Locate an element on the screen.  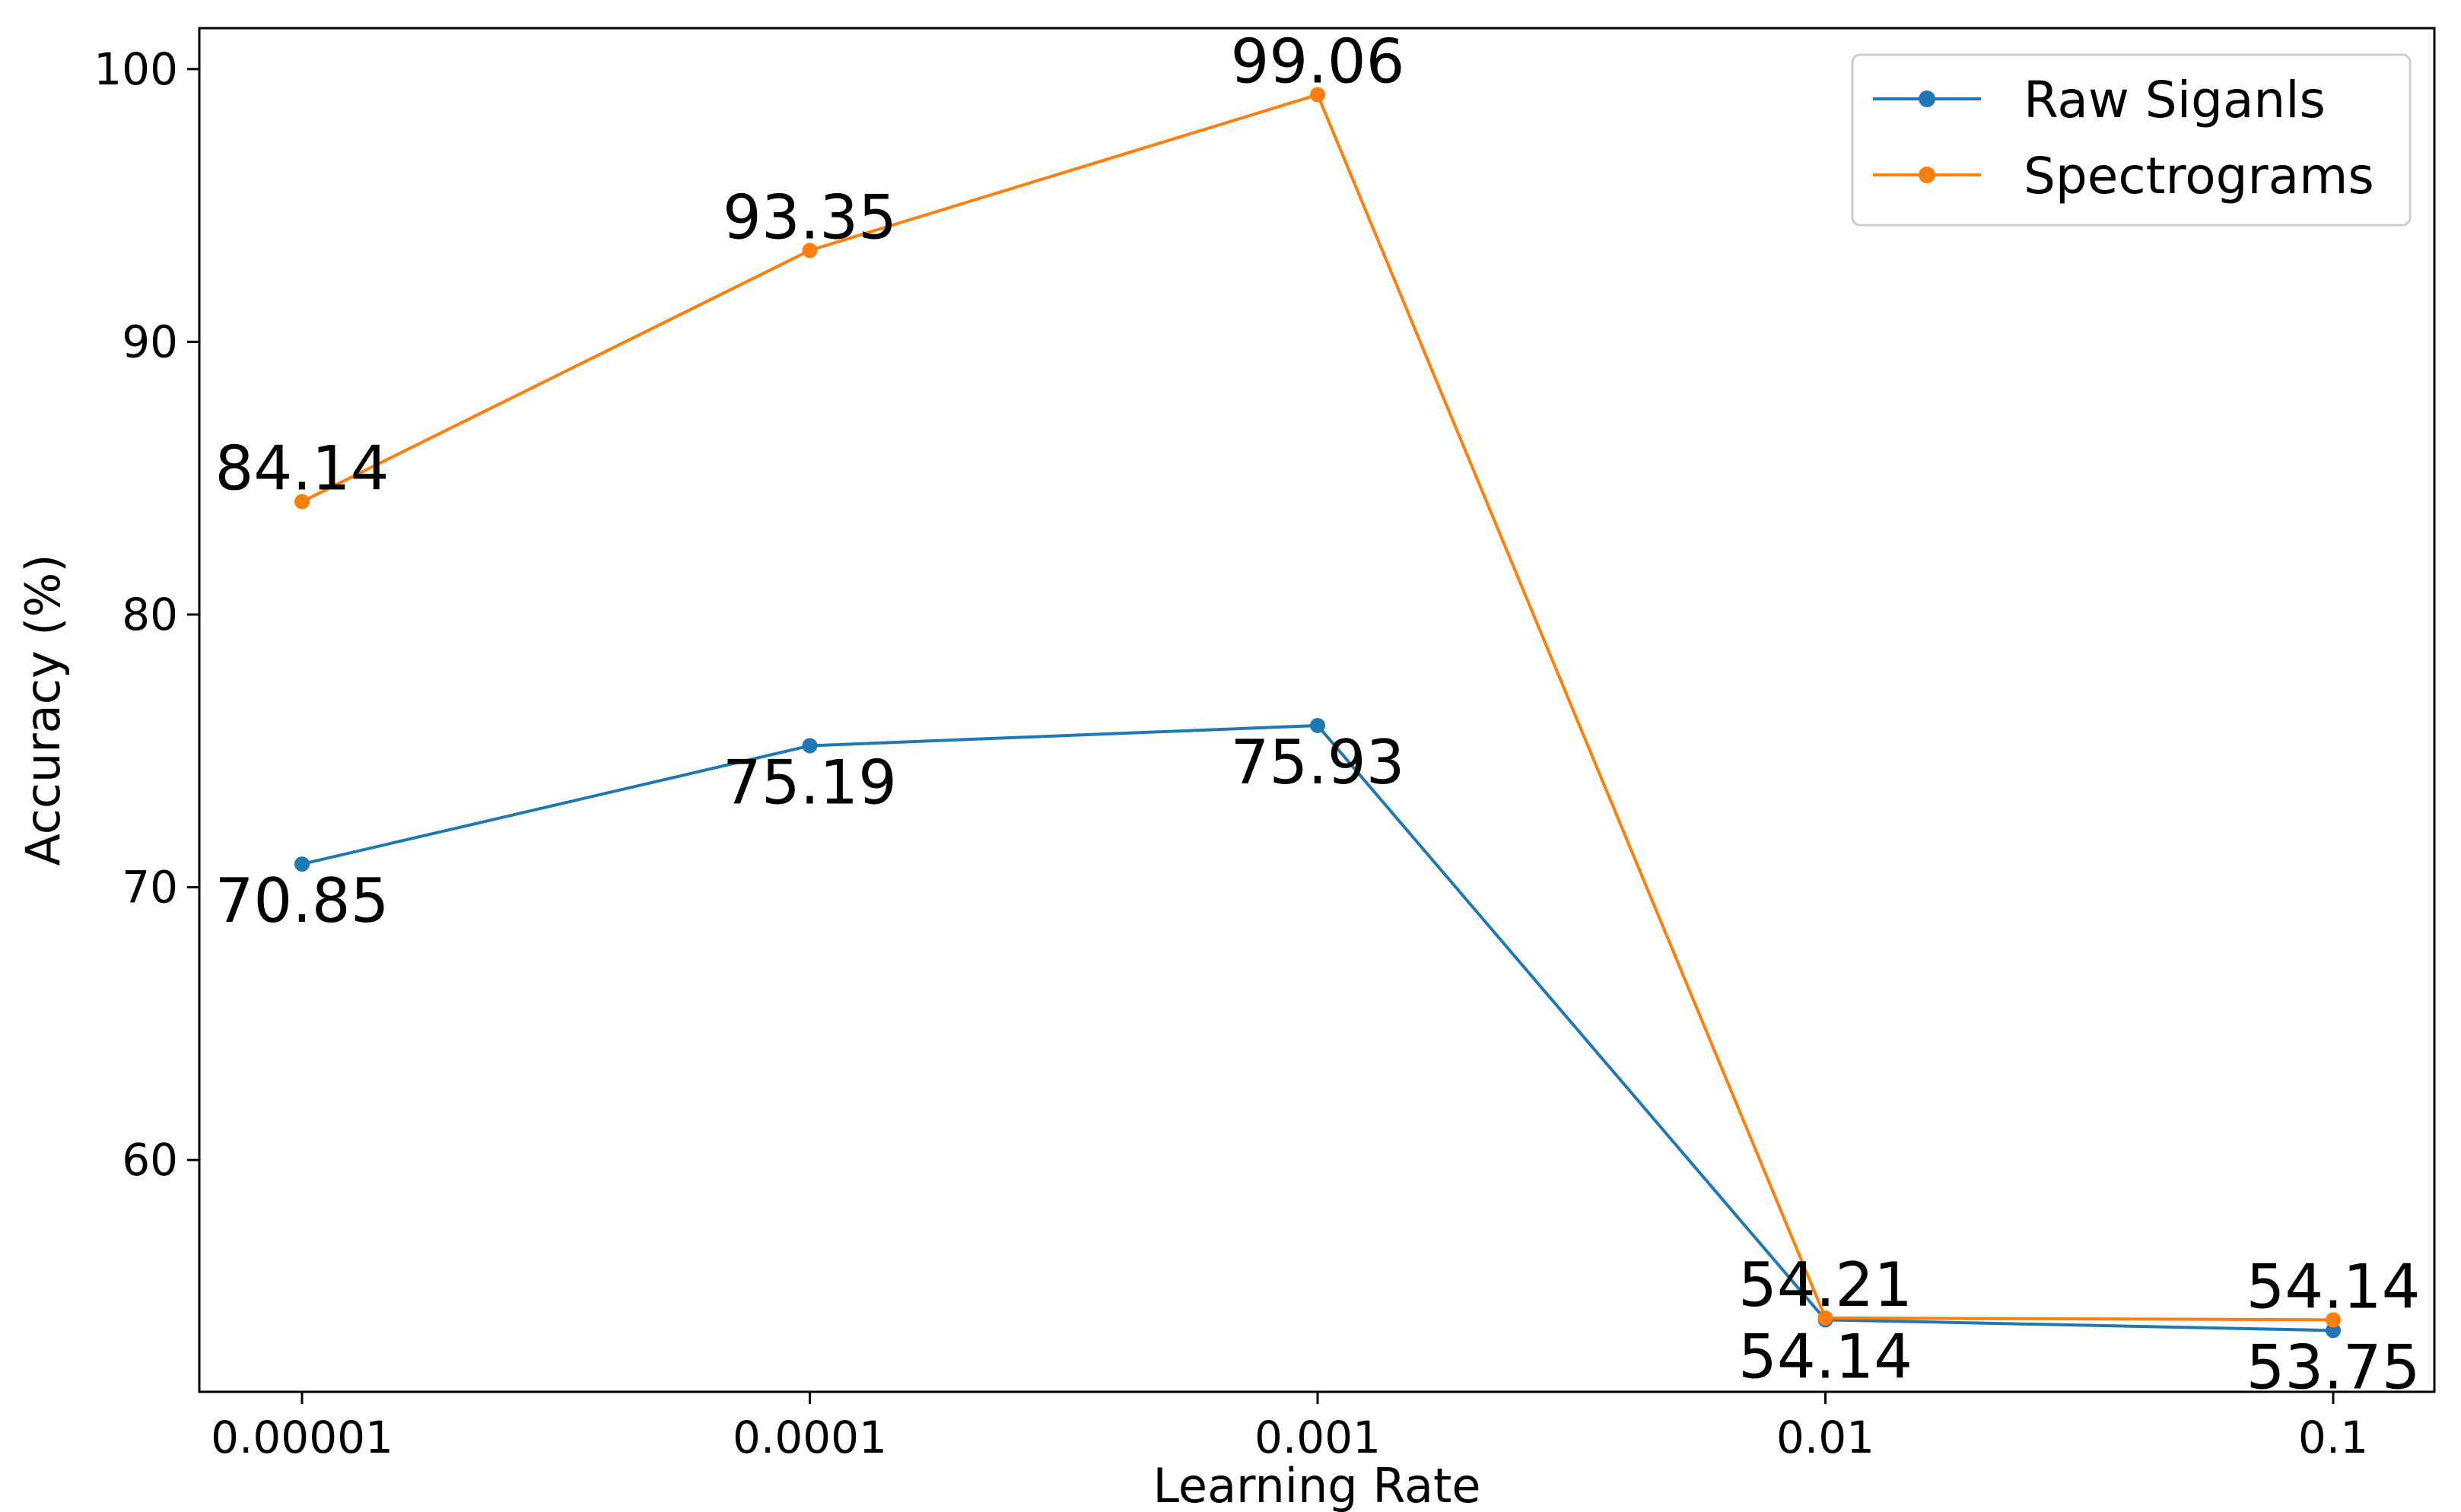
legend-marker-raw-signals is located at coordinates (1927, 99).